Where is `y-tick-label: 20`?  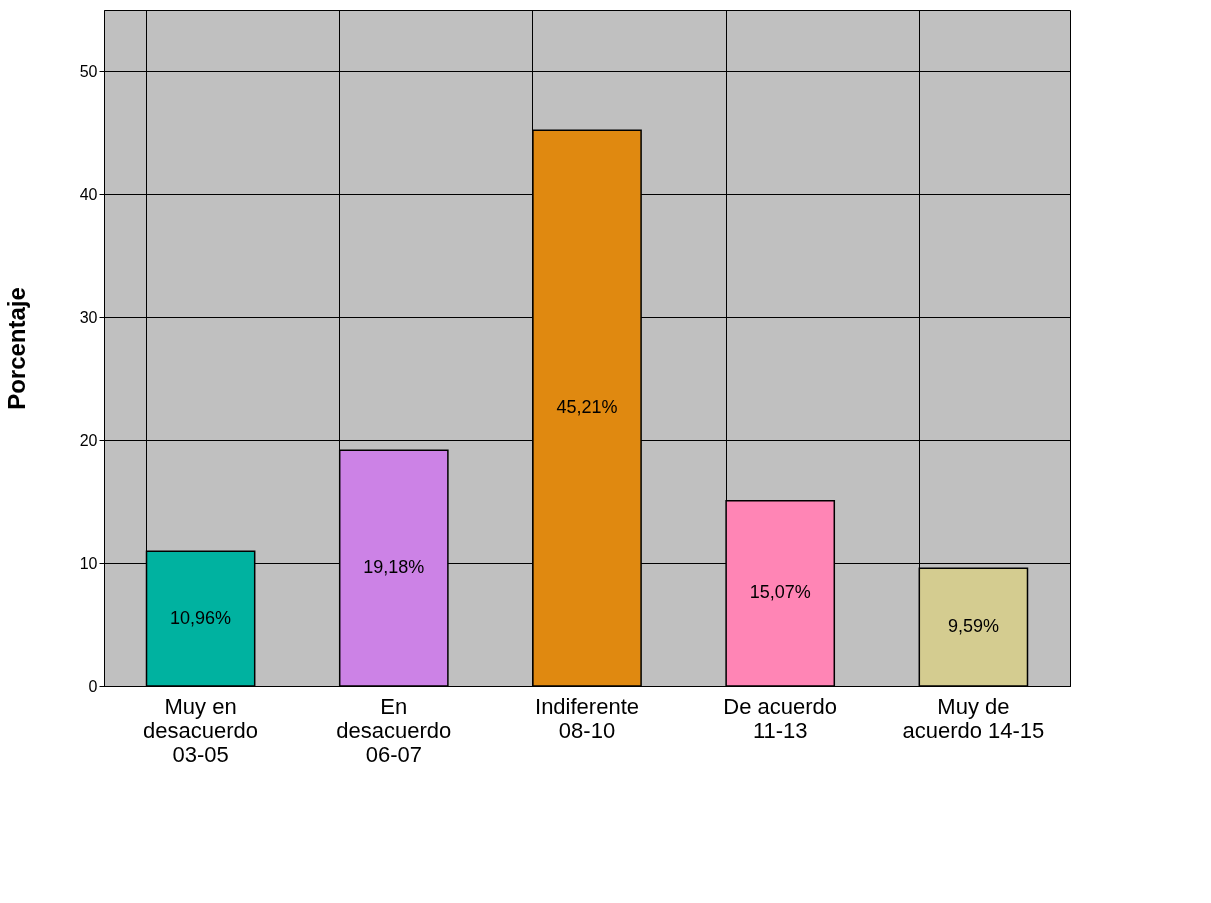 y-tick-label: 20 is located at coordinates (88, 440).